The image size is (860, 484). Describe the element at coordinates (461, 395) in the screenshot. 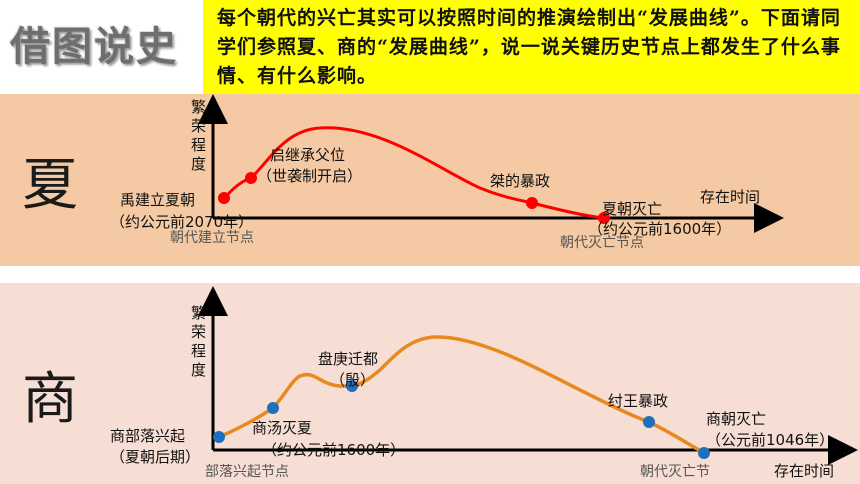

I see `shang-development-curve` at that location.